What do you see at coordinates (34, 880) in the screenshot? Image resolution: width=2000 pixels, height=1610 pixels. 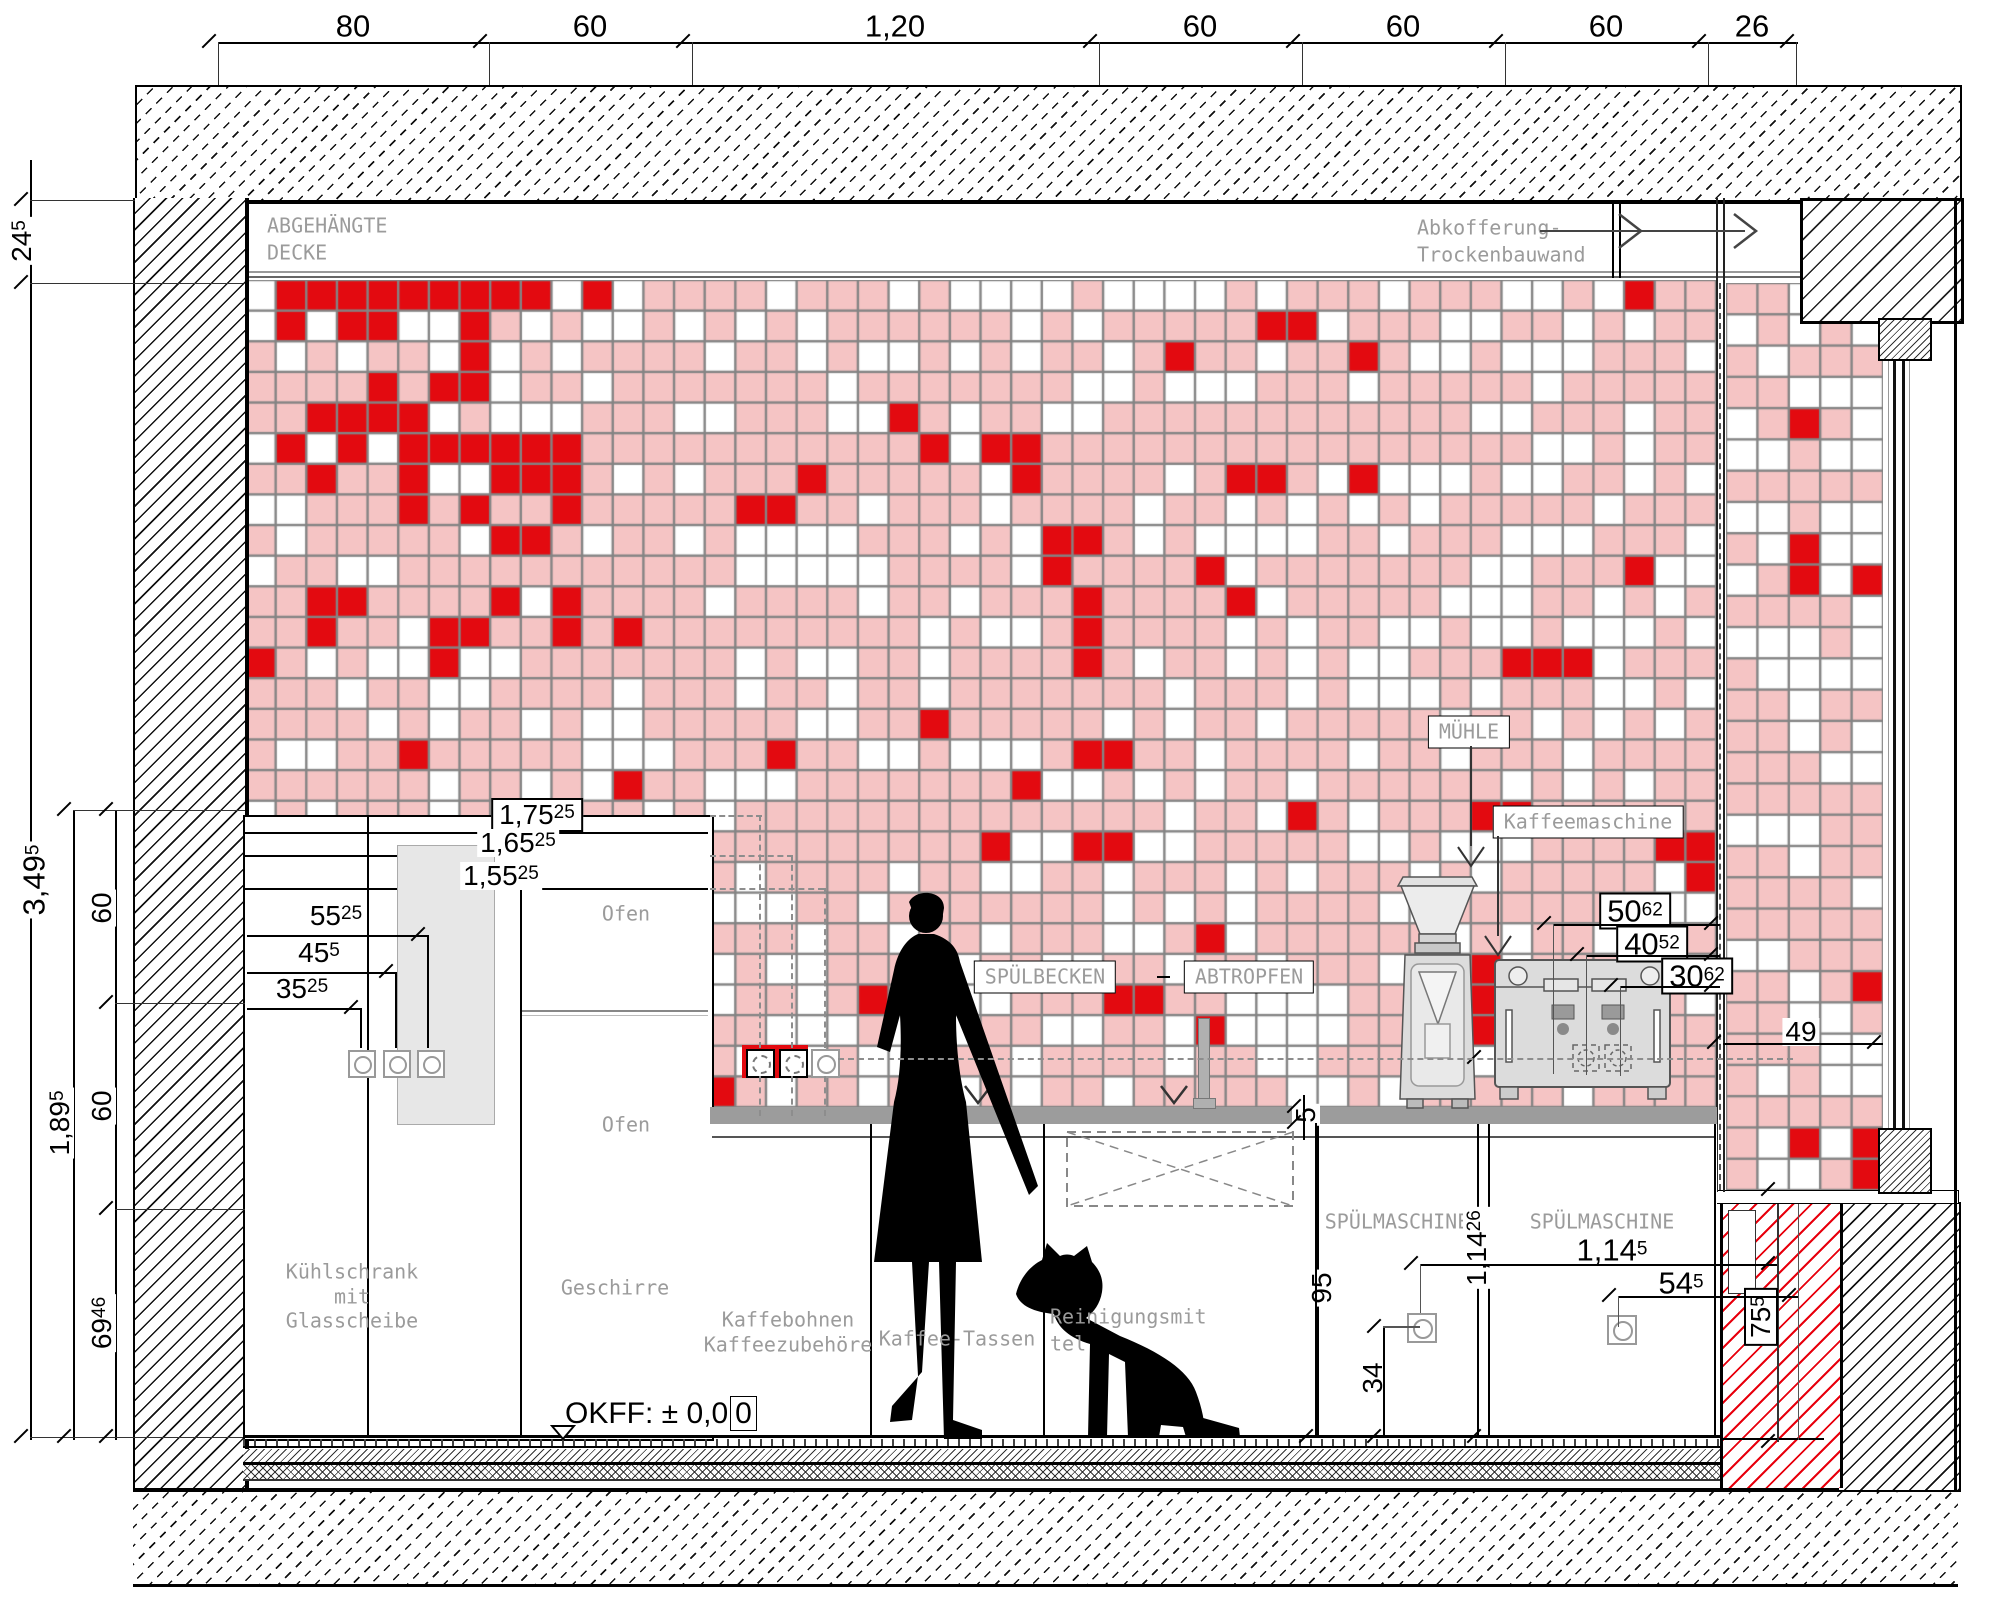 I see `dim-room-height: 3,495` at bounding box center [34, 880].